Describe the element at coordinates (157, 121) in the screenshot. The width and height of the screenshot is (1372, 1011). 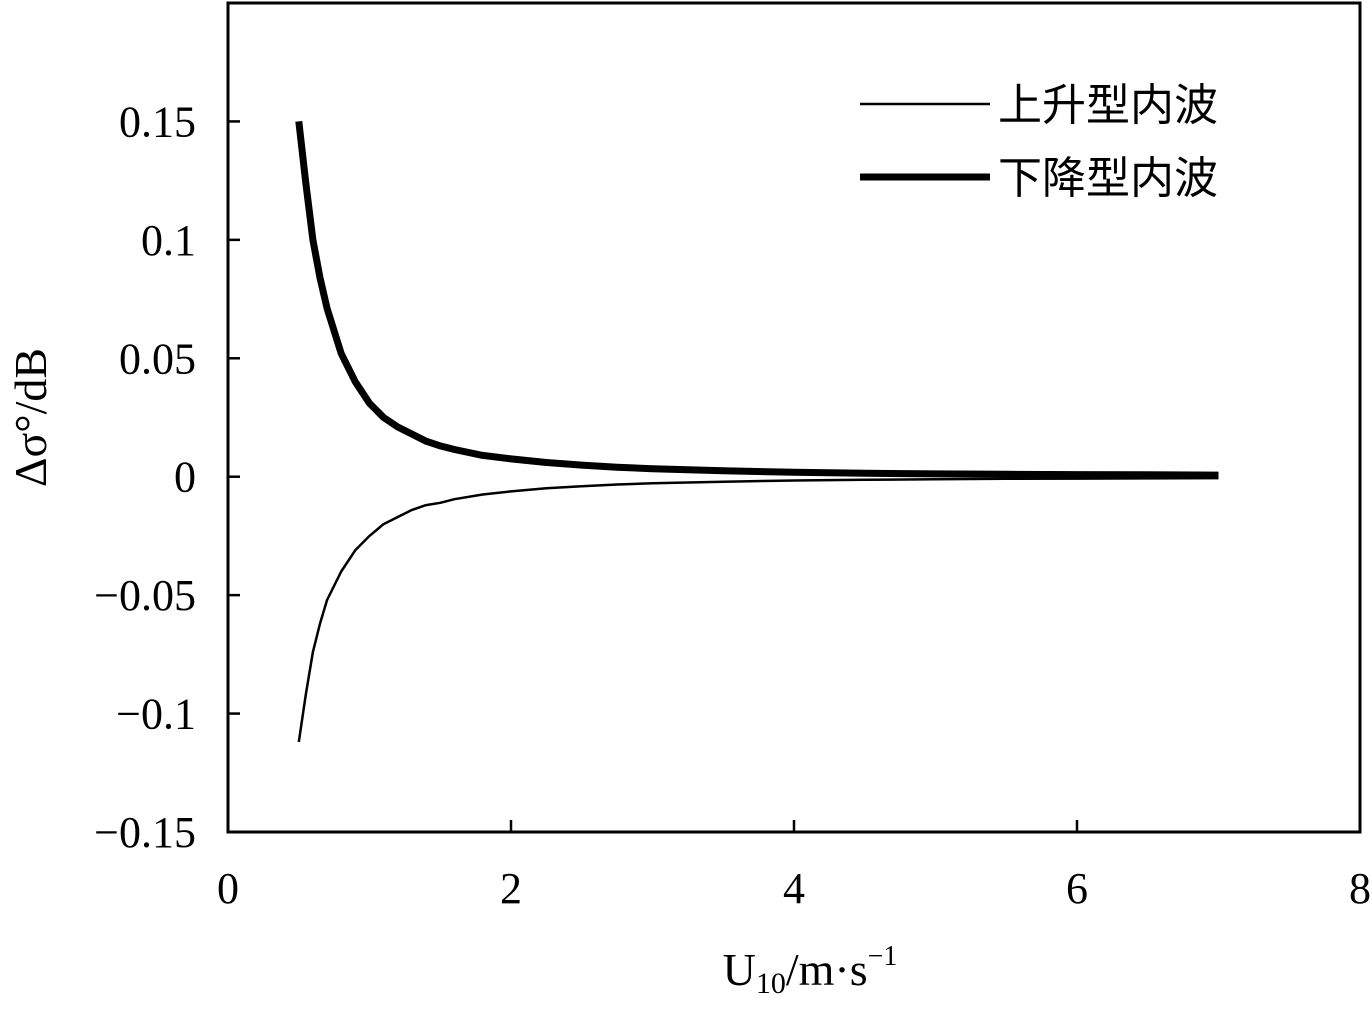
I see `y-tick-label: 0.15` at that location.